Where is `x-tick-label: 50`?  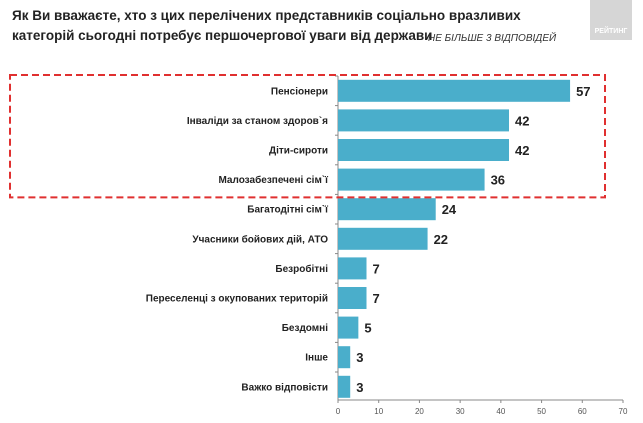 x-tick-label: 50 is located at coordinates (541, 411).